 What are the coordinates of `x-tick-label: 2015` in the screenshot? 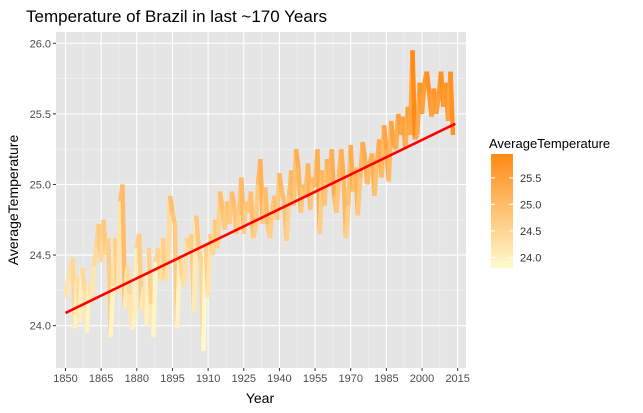 It's located at (457, 379).